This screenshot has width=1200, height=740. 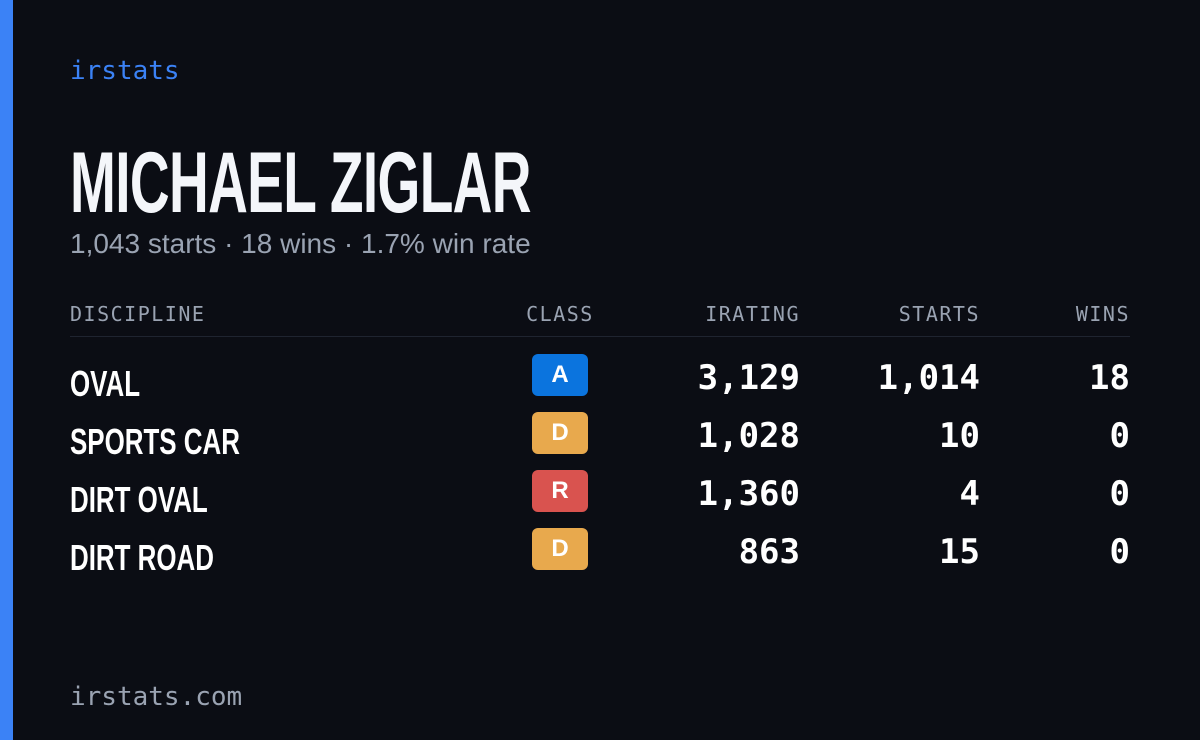 What do you see at coordinates (139, 499) in the screenshot?
I see `discipline: DIRT OVAL` at bounding box center [139, 499].